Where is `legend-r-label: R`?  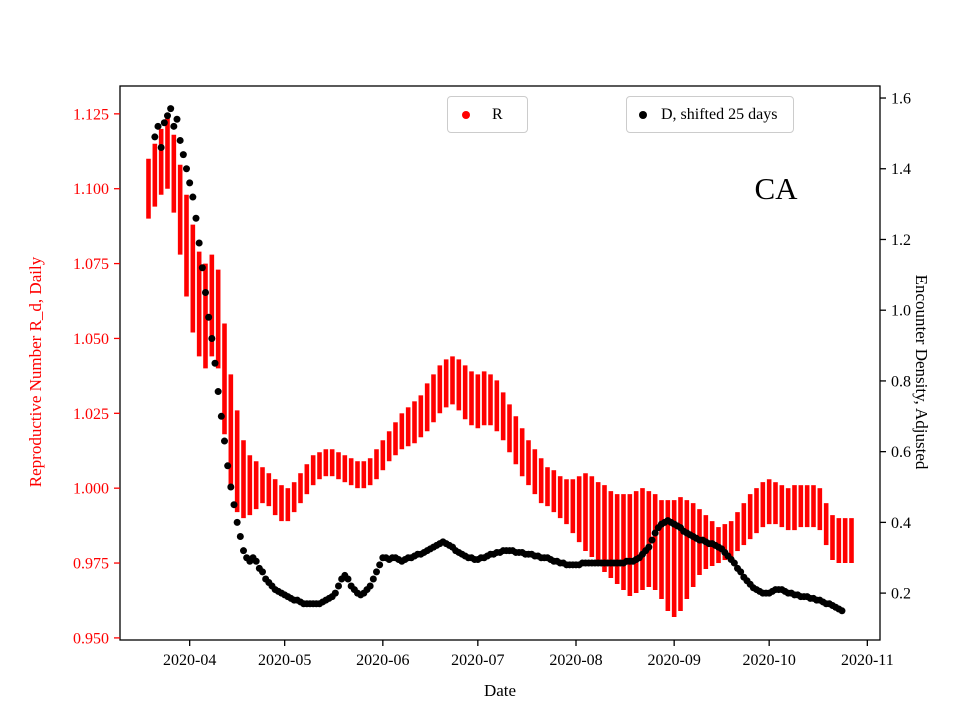 legend-r-label: R is located at coordinates (497, 114).